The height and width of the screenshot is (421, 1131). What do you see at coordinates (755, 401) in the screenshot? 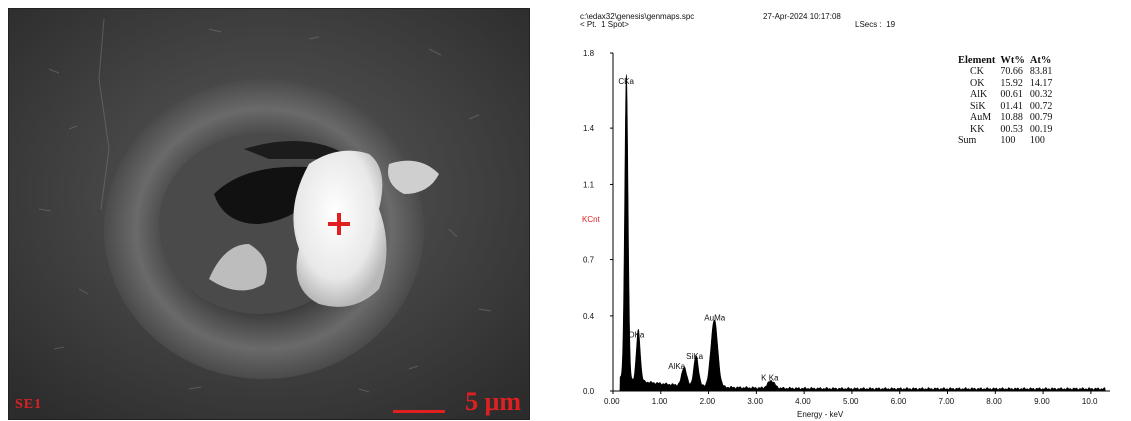
I see `x-tick-label: 3.00` at bounding box center [755, 401].